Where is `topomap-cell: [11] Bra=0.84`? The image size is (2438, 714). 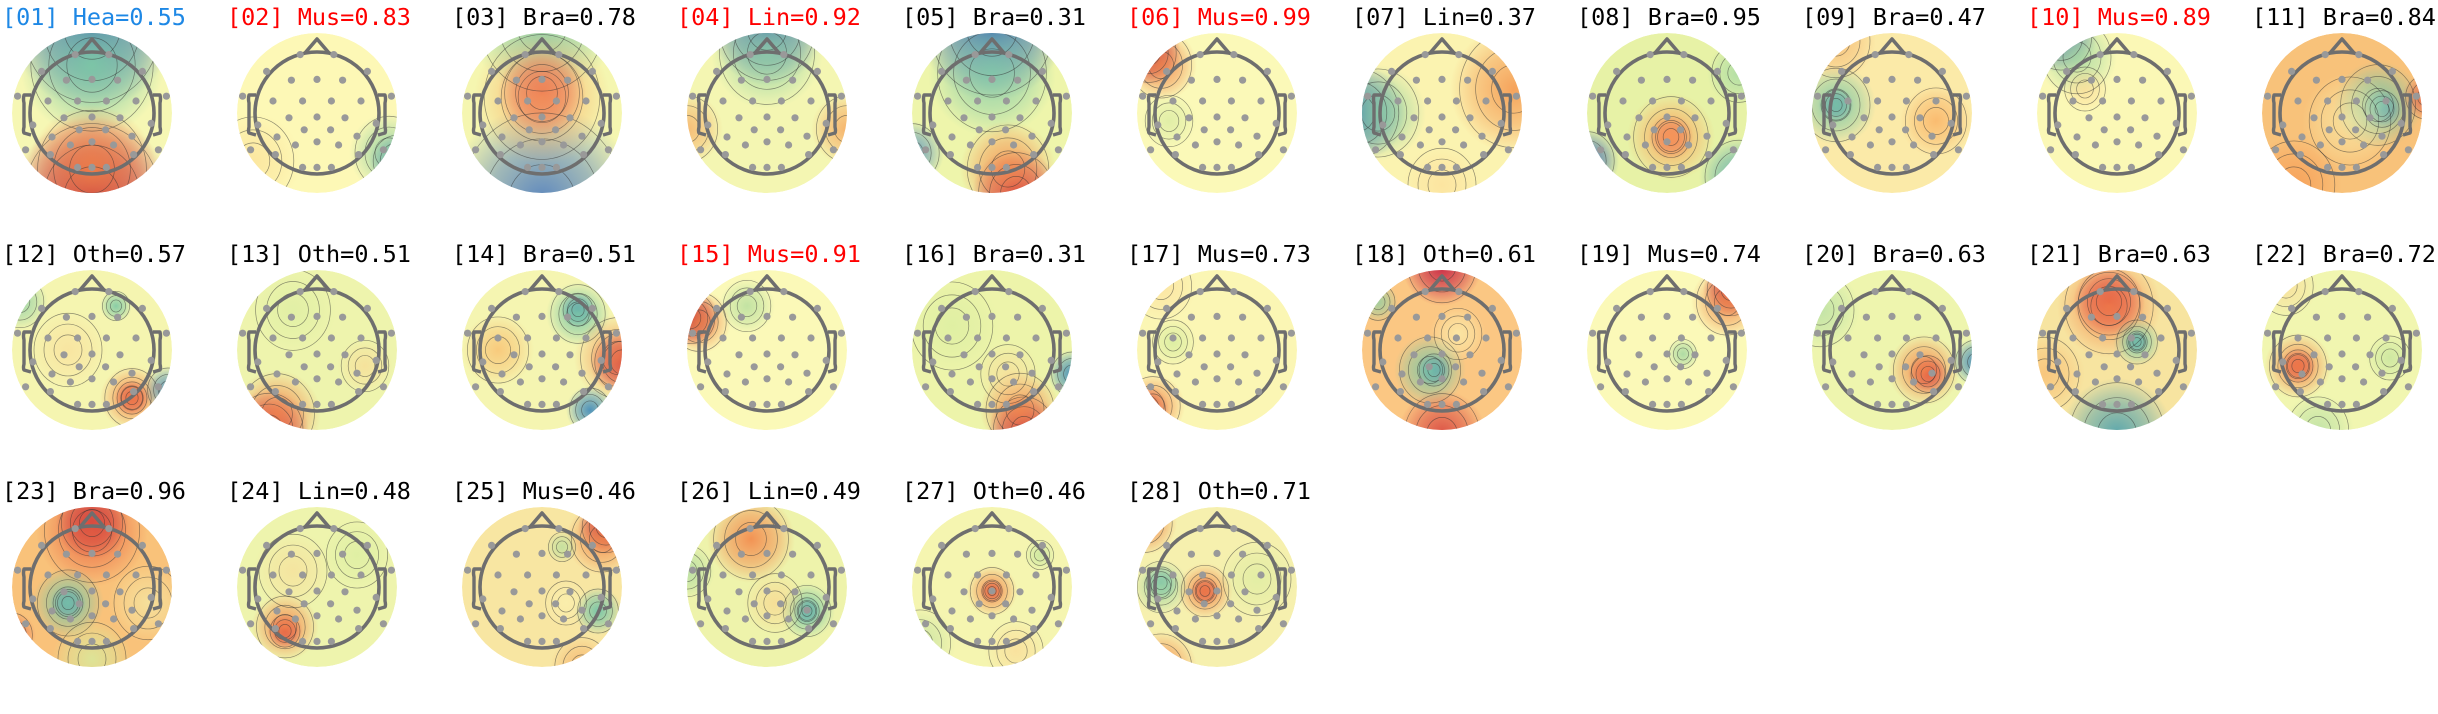 topomap-cell: [11] Bra=0.84 is located at coordinates (2345, 121).